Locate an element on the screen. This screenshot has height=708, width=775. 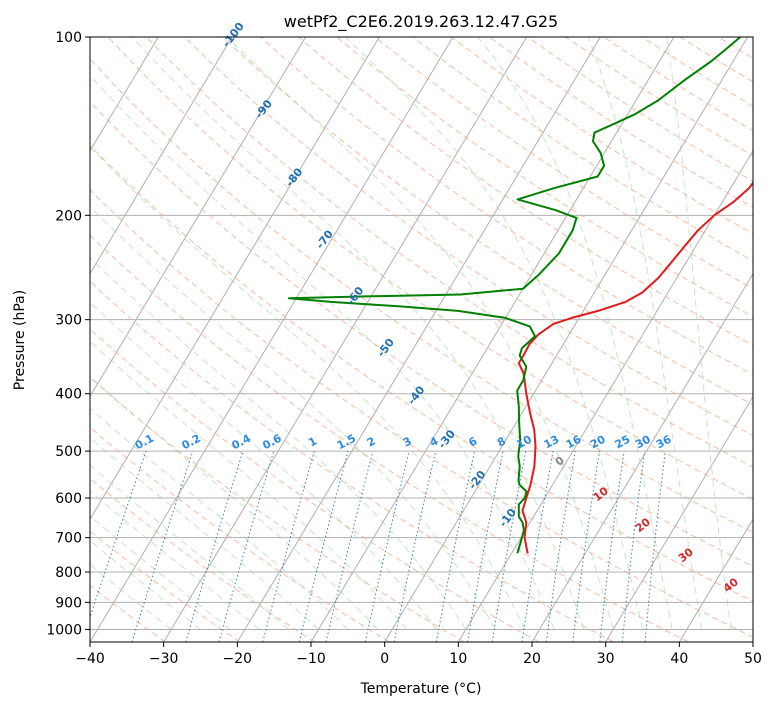
y-tick-label: 900 is located at coordinates (68, 603).